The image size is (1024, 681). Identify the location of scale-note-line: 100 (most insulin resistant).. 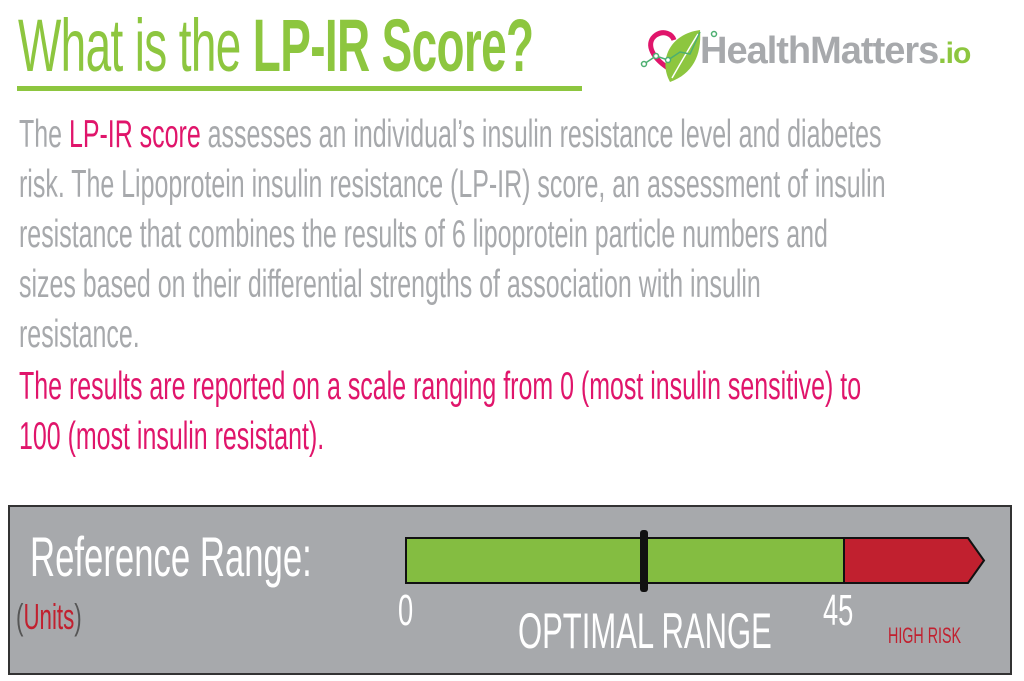
(172, 436).